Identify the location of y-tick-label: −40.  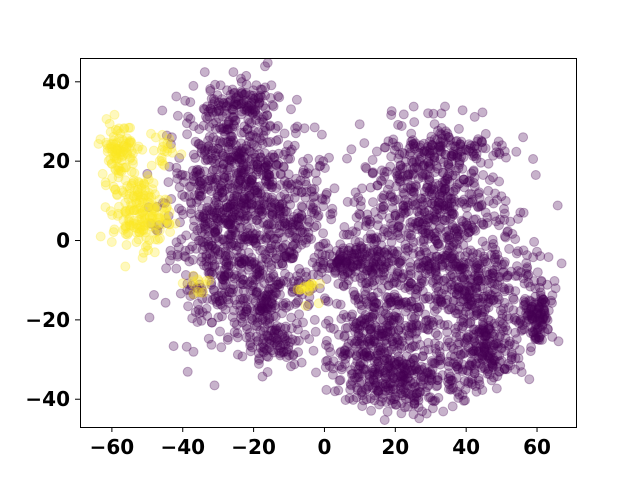
(47, 399).